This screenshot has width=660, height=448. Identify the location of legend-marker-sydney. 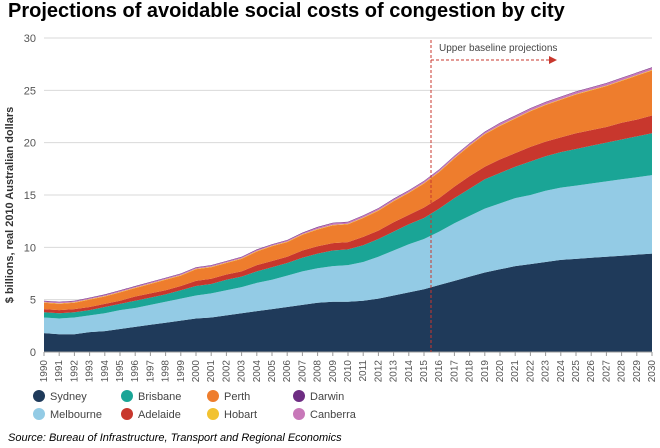
(39, 396).